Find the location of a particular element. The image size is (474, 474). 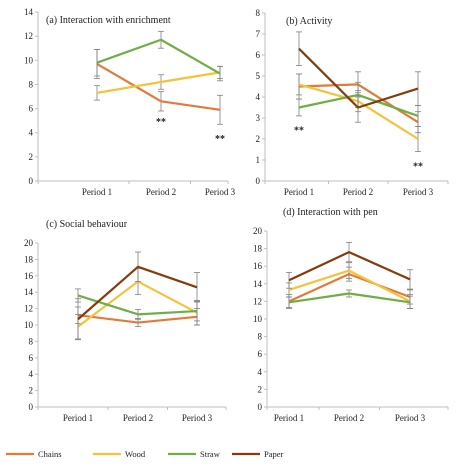

legend-label-chains: Chains is located at coordinates (50, 454).